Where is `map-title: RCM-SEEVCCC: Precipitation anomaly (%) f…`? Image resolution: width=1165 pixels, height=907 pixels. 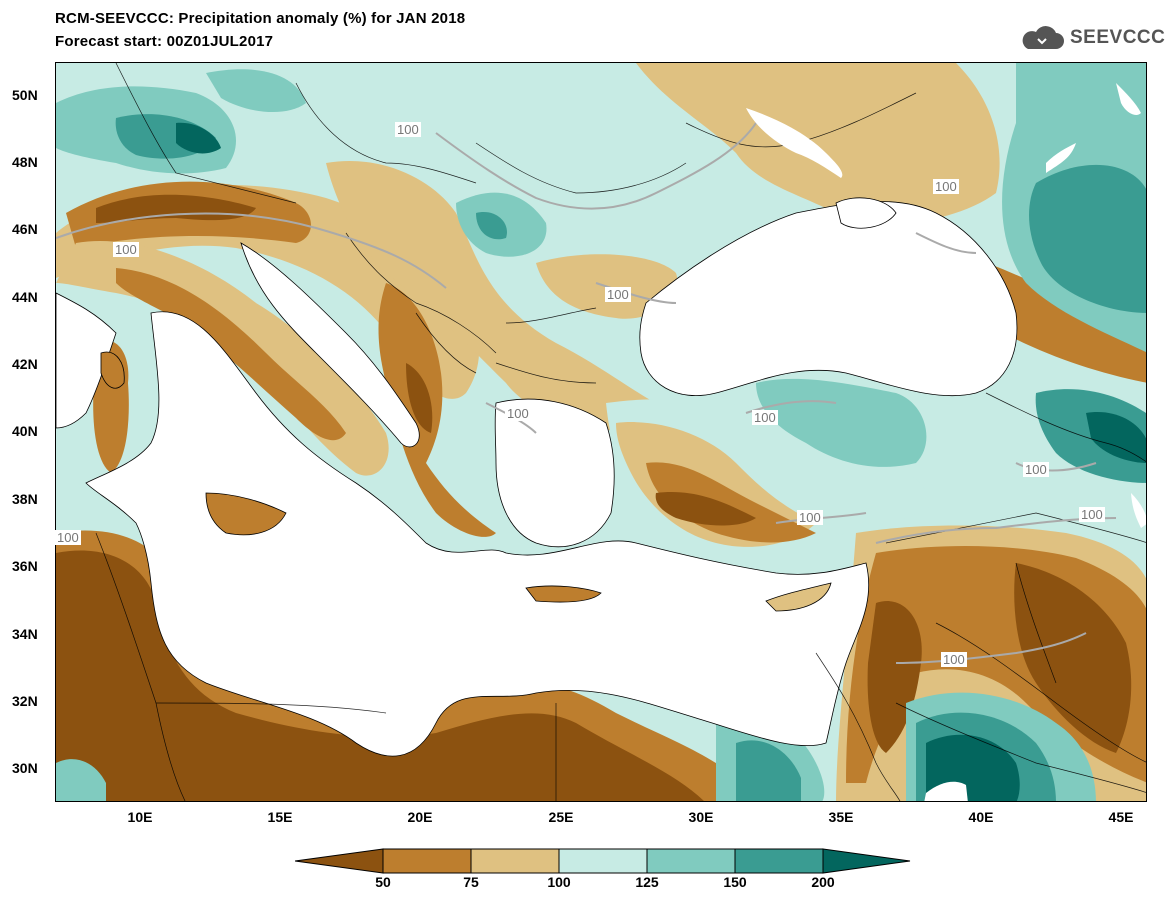
map-title: RCM-SEEVCCC: Precipitation anomaly (%) f… is located at coordinates (260, 18).